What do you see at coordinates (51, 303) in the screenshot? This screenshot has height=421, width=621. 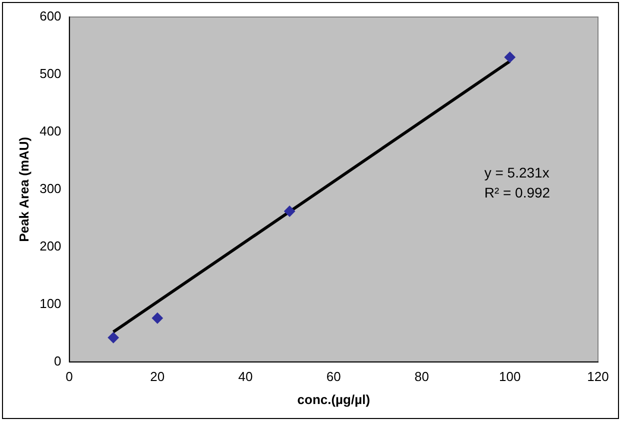 I see `y-tick-label: 100` at bounding box center [51, 303].